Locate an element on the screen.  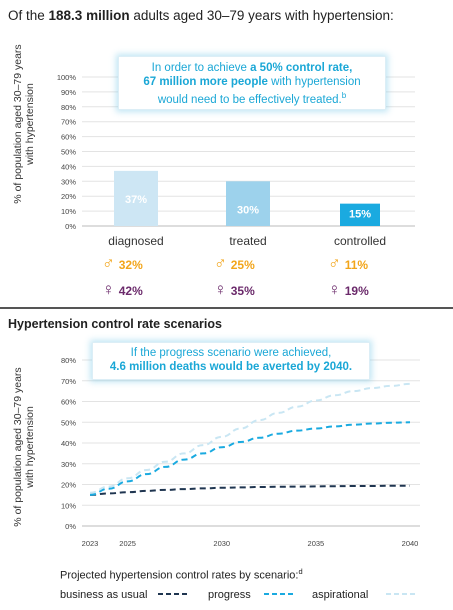
bar-category-label: controlled is located at coordinates (360, 241).